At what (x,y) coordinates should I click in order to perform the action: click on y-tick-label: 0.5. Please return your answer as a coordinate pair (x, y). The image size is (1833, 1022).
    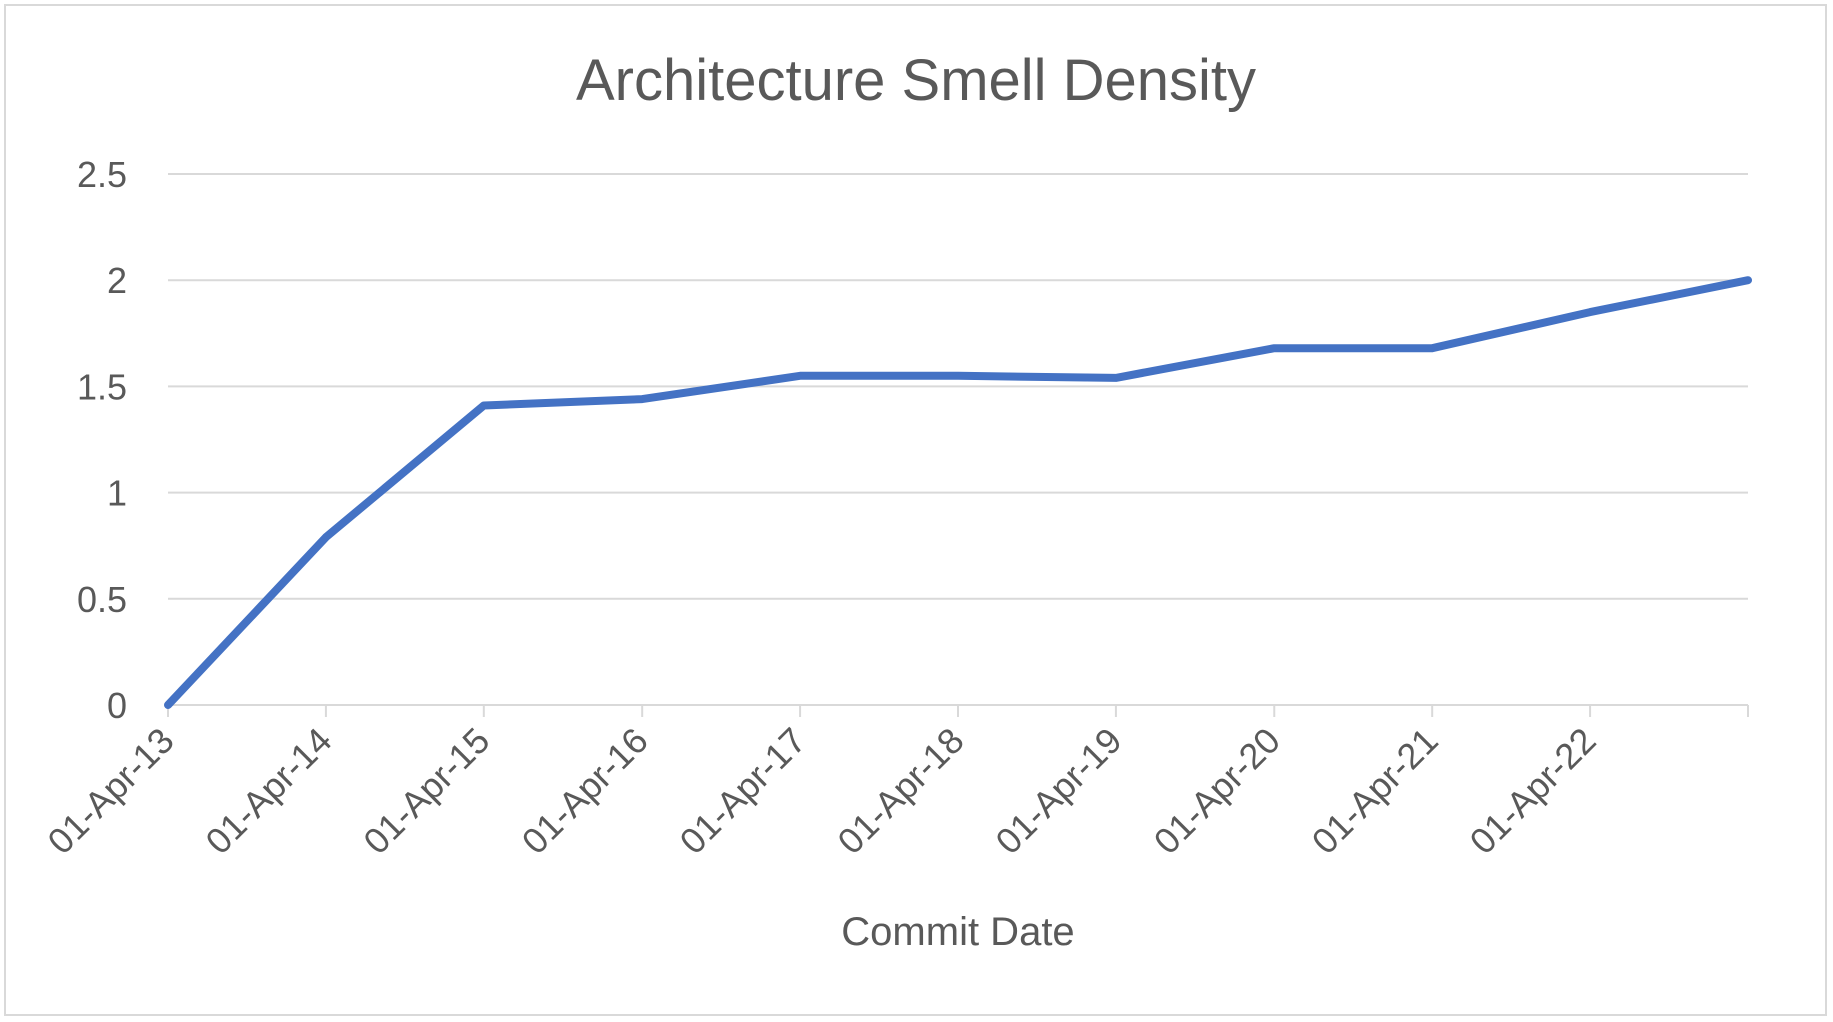
    Looking at the image, I should click on (102, 599).